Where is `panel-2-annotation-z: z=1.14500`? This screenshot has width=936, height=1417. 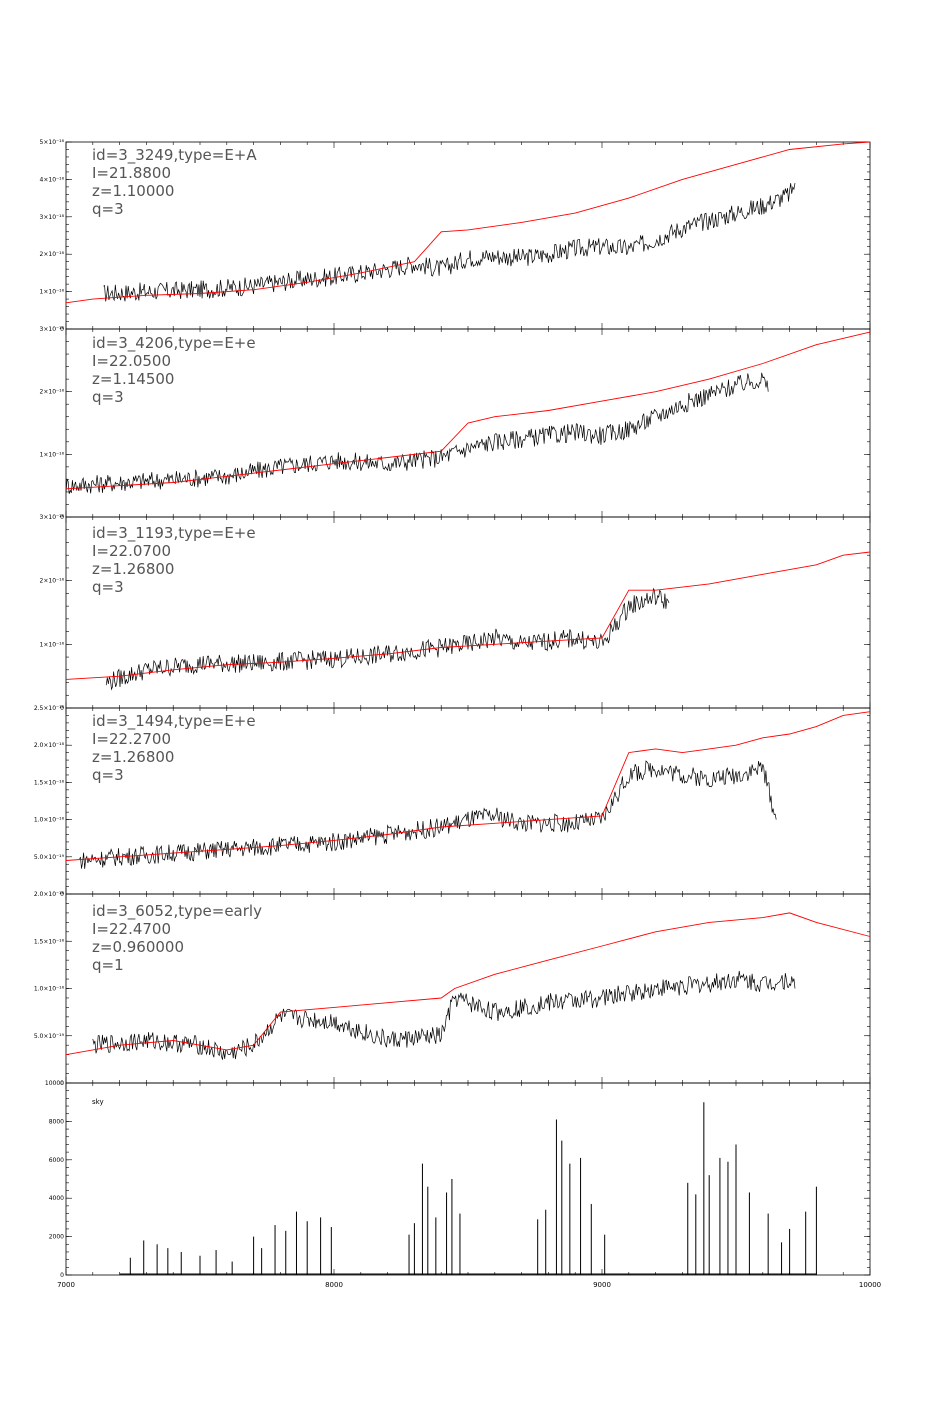 panel-2-annotation-z: z=1.14500 is located at coordinates (133, 379).